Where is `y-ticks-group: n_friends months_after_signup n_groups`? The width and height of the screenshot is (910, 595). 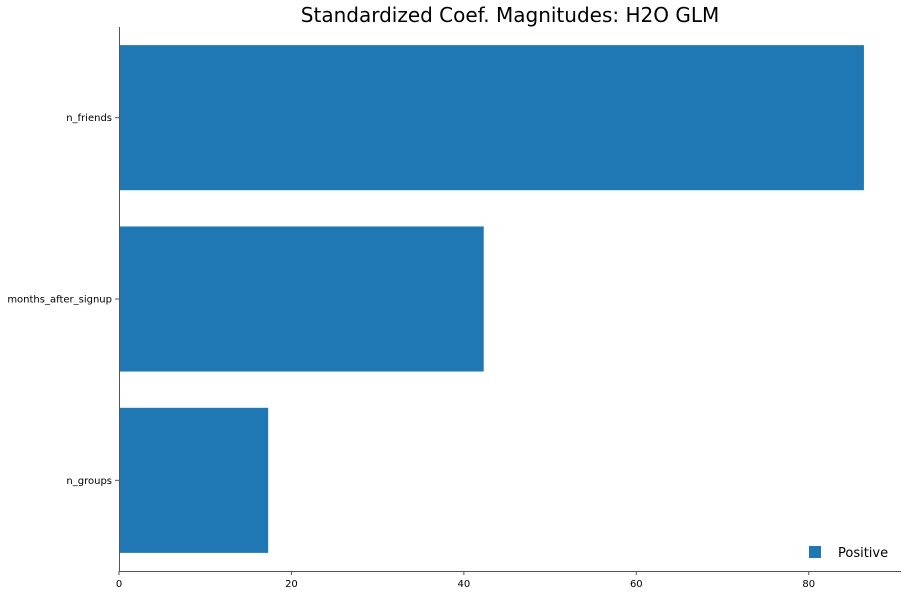
y-ticks-group: n_friends months_after_signup n_groups is located at coordinates (63, 300).